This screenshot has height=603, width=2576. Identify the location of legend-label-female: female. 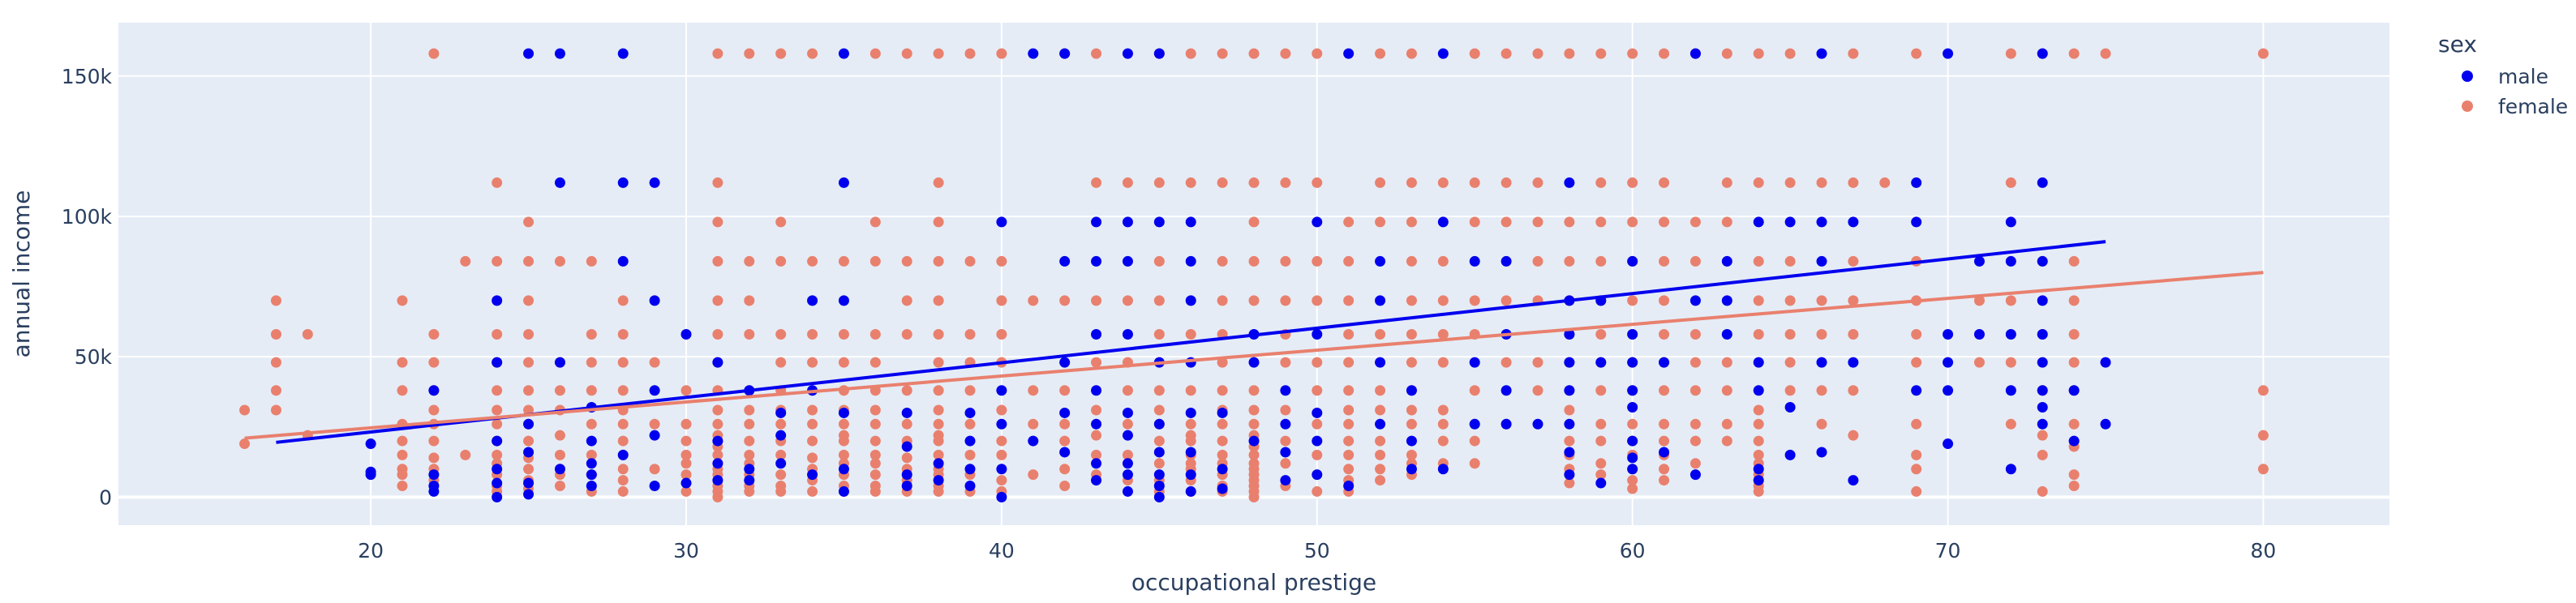
(2533, 106).